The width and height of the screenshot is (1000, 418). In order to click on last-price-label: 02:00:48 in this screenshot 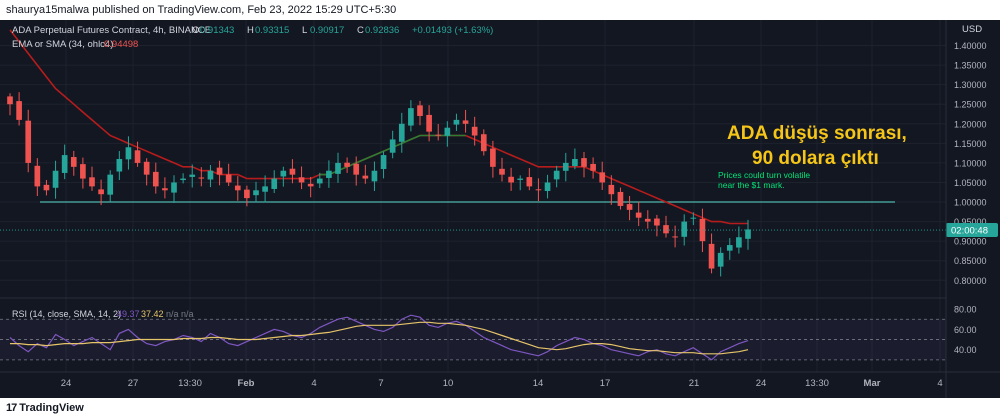, I will do `click(969, 231)`.